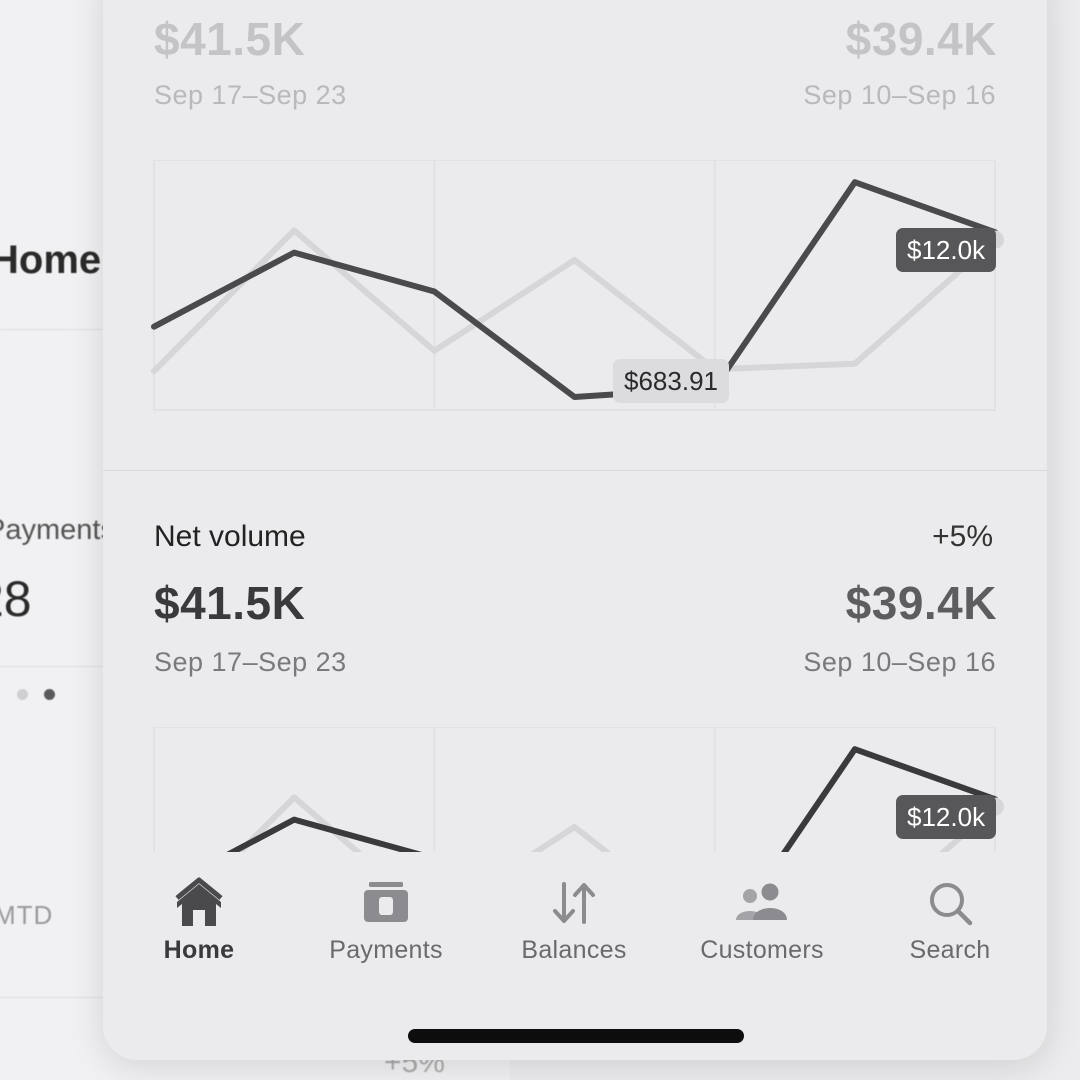 The width and height of the screenshot is (1080, 1080). Describe the element at coordinates (574, 950) in the screenshot. I see `tab-label: Balances` at that location.